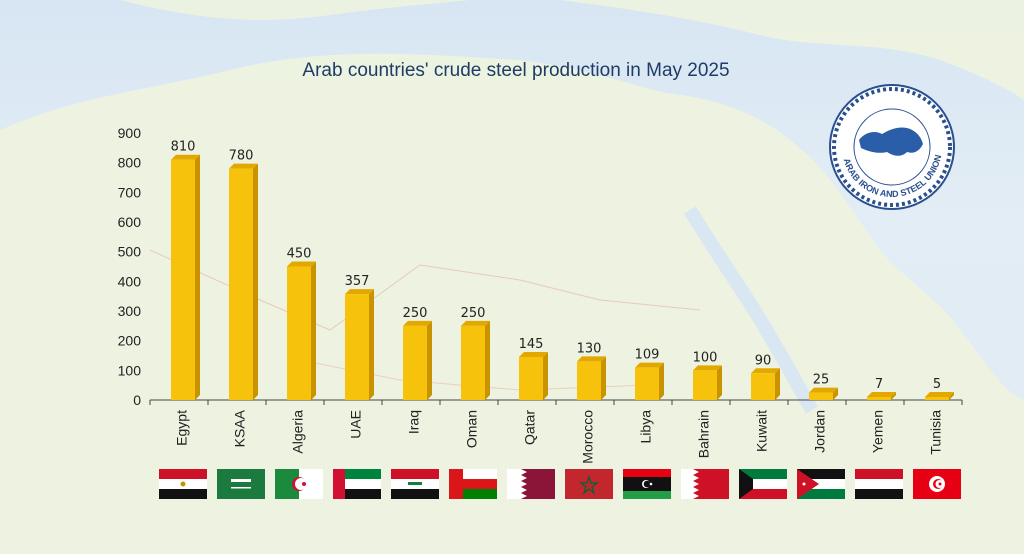 This screenshot has width=1024, height=554. What do you see at coordinates (763, 484) in the screenshot?
I see `kuwait-flag-icon` at bounding box center [763, 484].